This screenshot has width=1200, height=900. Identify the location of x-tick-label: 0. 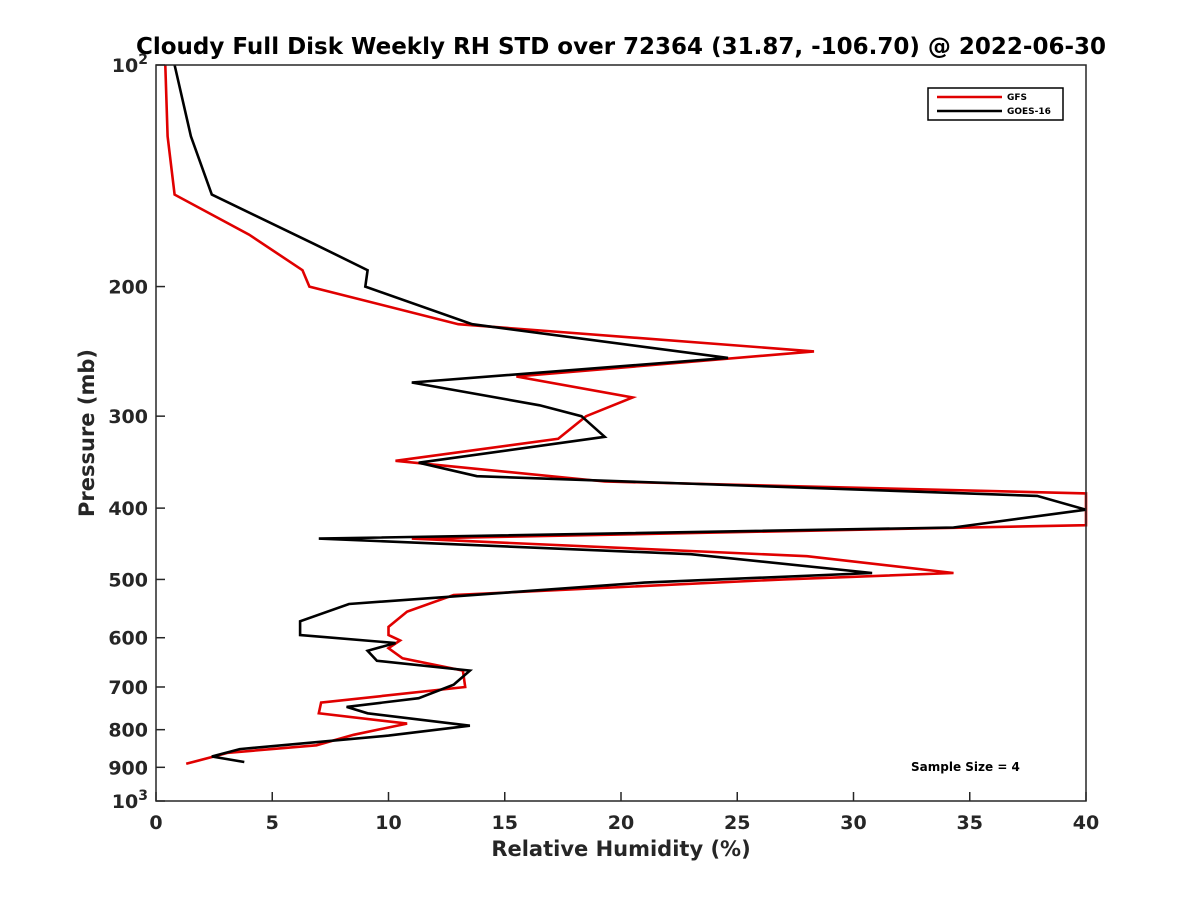
(155, 823).